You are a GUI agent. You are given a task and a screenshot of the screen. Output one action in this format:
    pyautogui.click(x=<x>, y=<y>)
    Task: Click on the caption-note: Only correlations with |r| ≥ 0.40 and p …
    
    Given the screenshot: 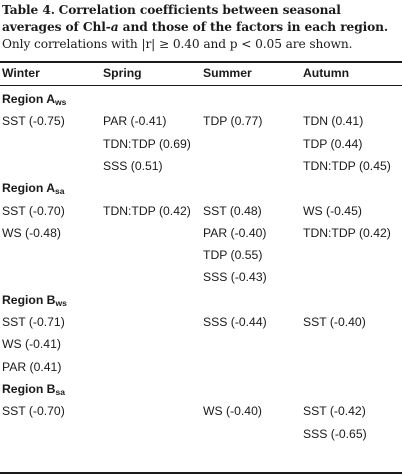 What is the action you would take?
    pyautogui.click(x=177, y=44)
    